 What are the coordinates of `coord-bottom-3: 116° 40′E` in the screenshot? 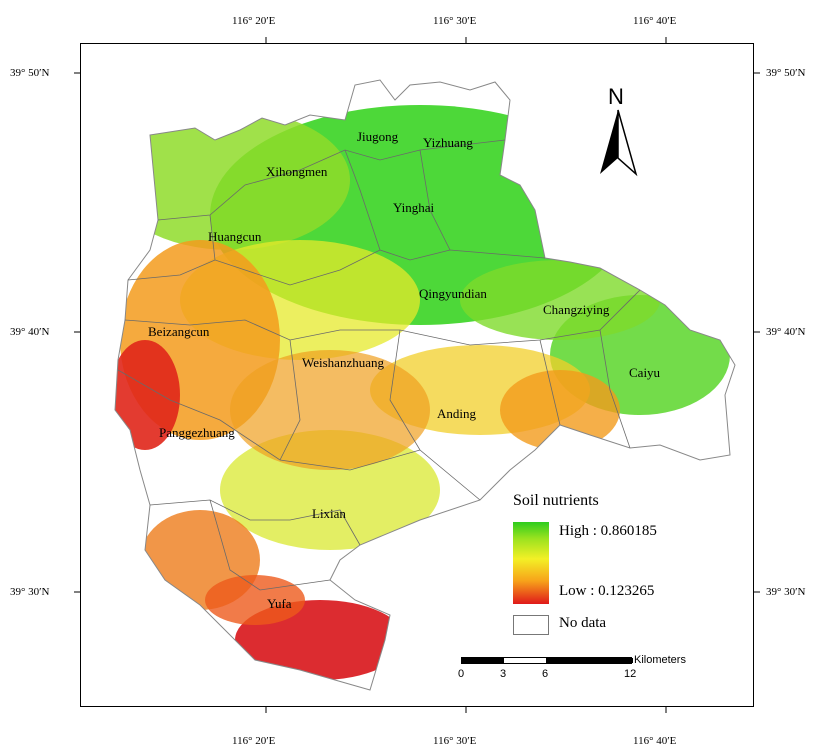 It's located at (655, 741).